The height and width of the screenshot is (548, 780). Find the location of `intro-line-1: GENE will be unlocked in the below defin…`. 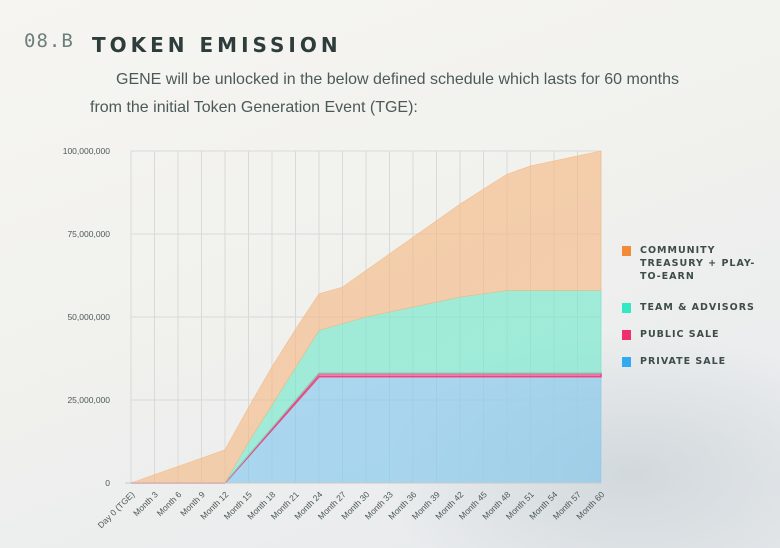

intro-line-1: GENE will be unlocked in the below defin… is located at coordinates (397, 79).